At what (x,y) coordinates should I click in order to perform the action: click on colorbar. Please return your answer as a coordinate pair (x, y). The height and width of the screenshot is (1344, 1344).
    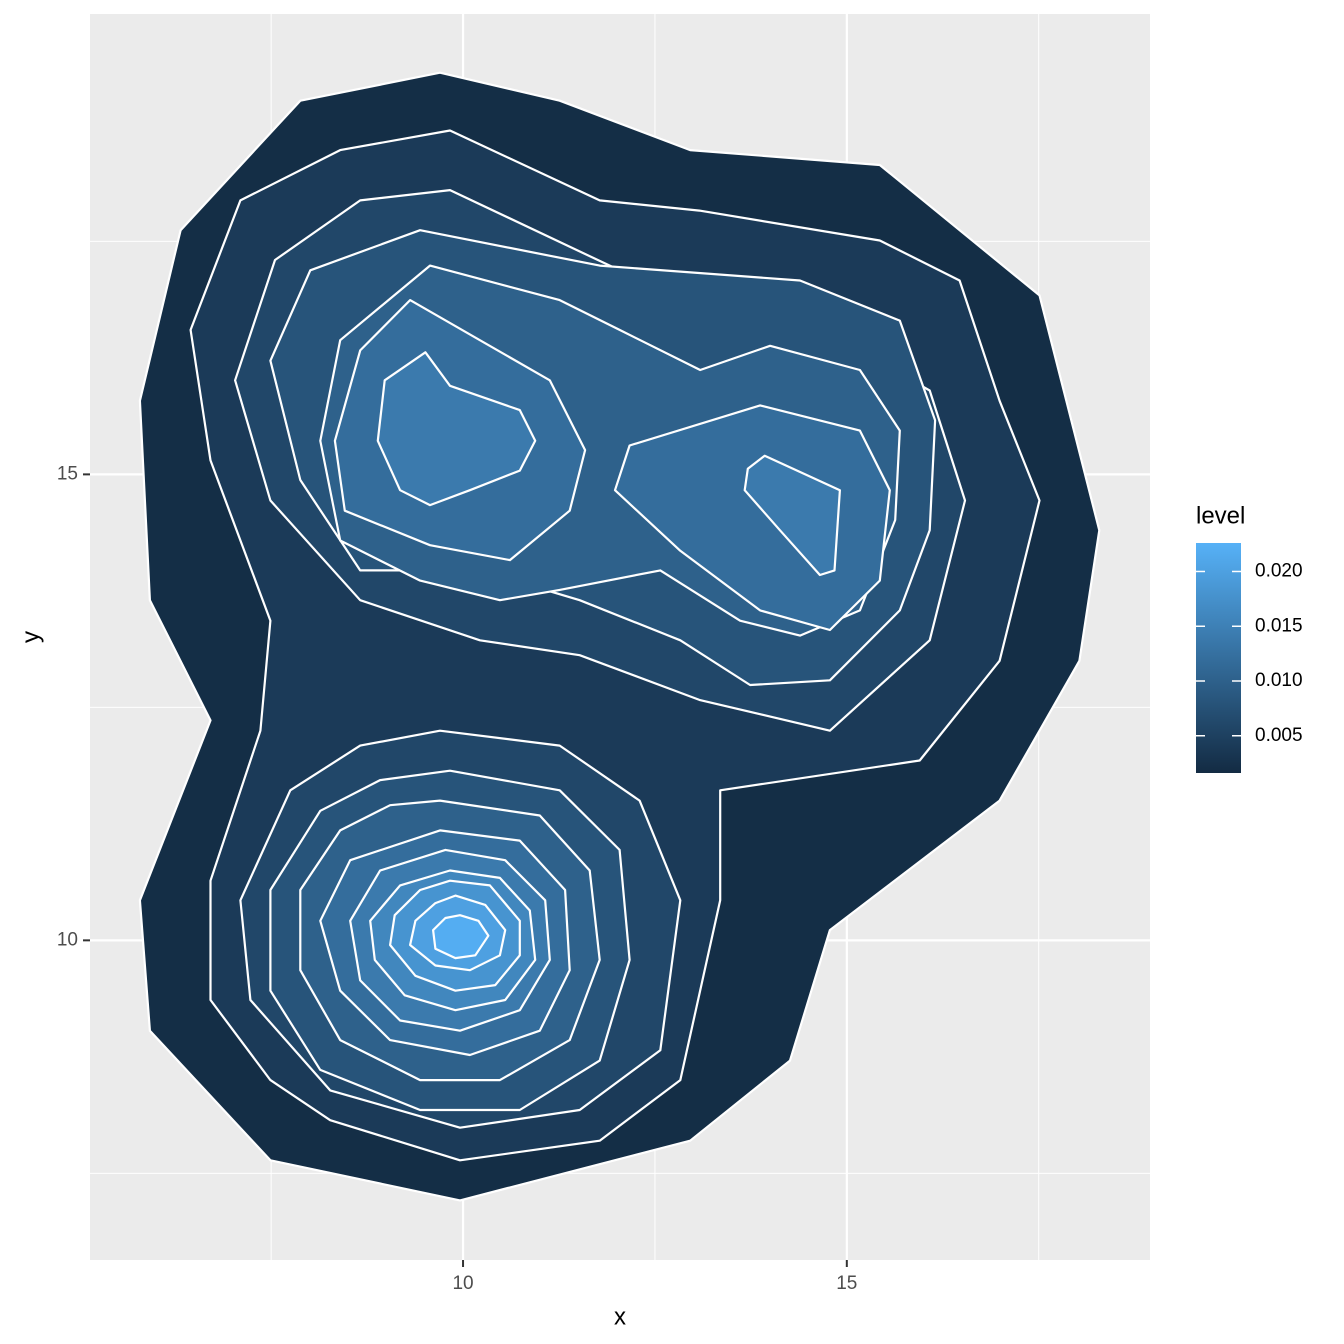
    Looking at the image, I should click on (1218, 658).